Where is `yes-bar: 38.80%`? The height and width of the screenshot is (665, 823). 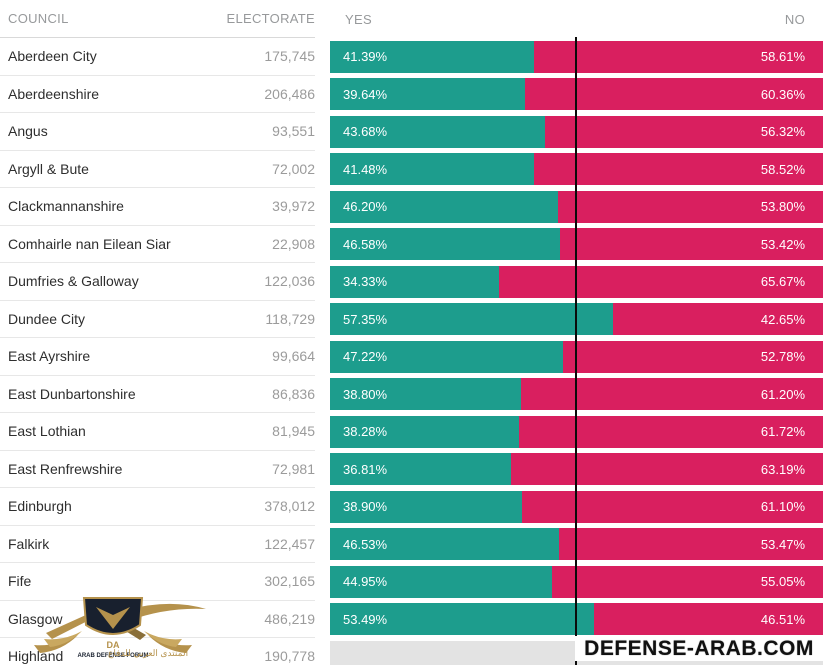 yes-bar: 38.80% is located at coordinates (426, 394).